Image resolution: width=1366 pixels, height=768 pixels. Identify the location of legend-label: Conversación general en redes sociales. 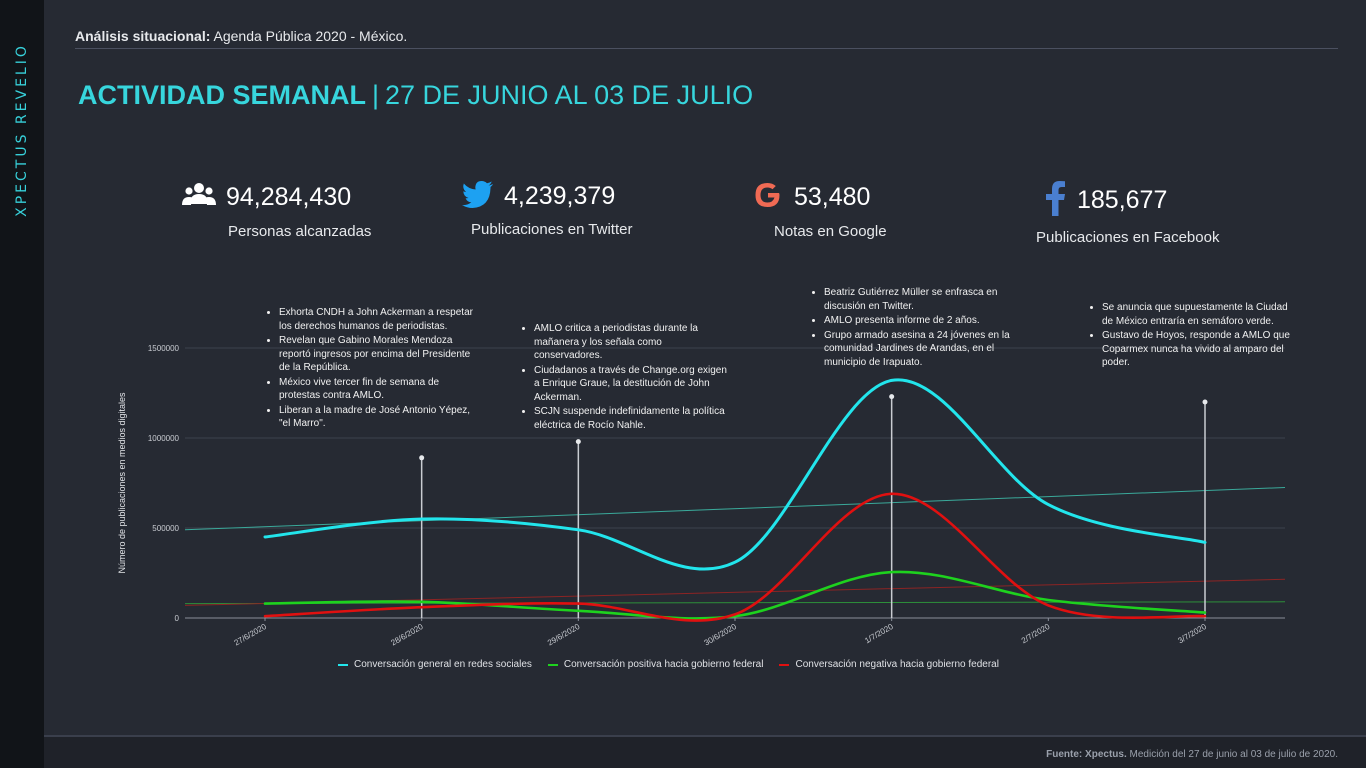
(443, 664).